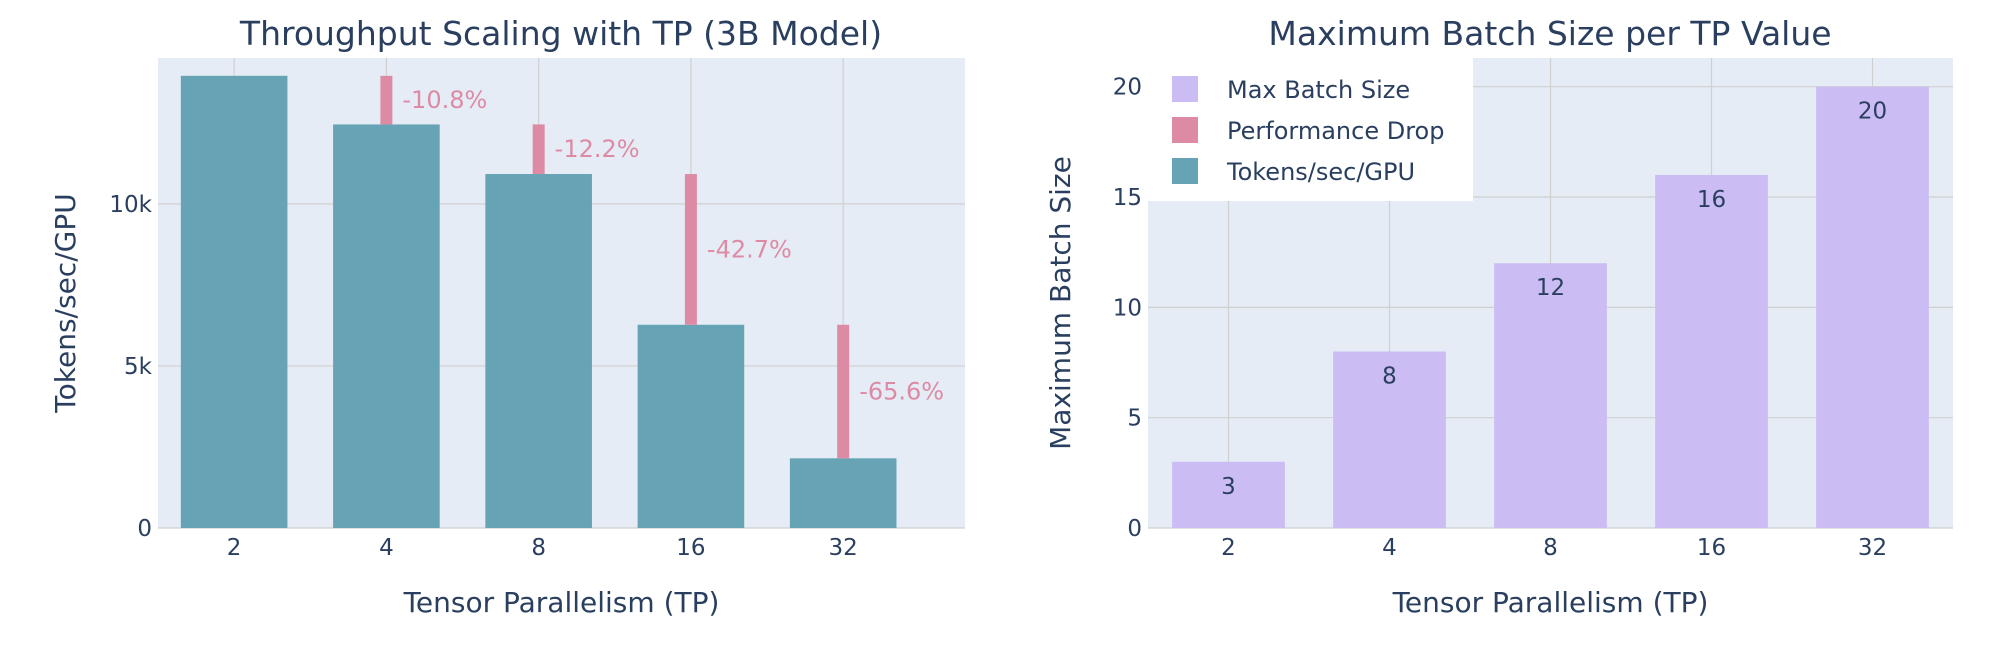 The height and width of the screenshot is (654, 1994). I want to click on y-tick-label-0: 10k, so click(130, 205).